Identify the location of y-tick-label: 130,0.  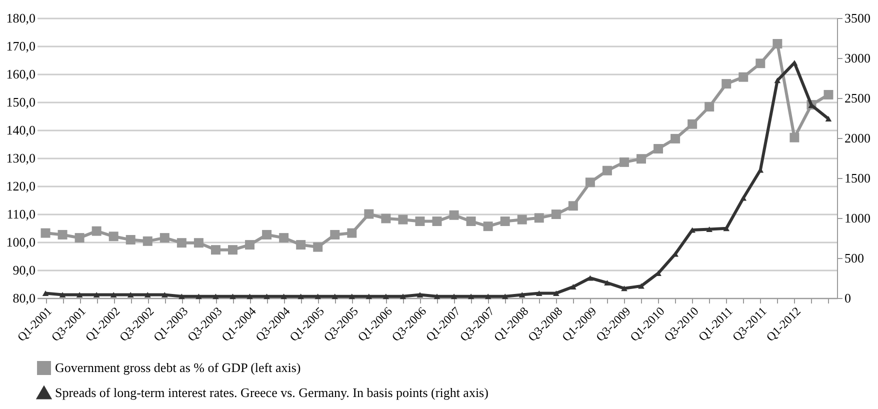
(21, 158).